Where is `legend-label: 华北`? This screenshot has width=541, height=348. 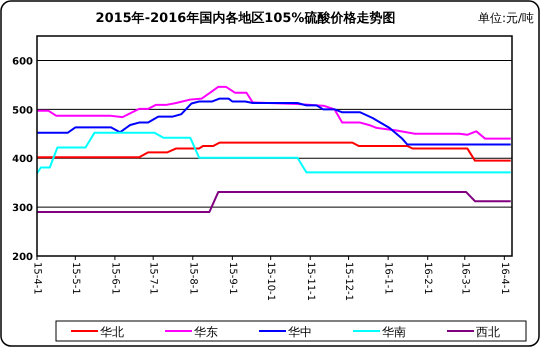 legend-label: 华北 is located at coordinates (112, 332).